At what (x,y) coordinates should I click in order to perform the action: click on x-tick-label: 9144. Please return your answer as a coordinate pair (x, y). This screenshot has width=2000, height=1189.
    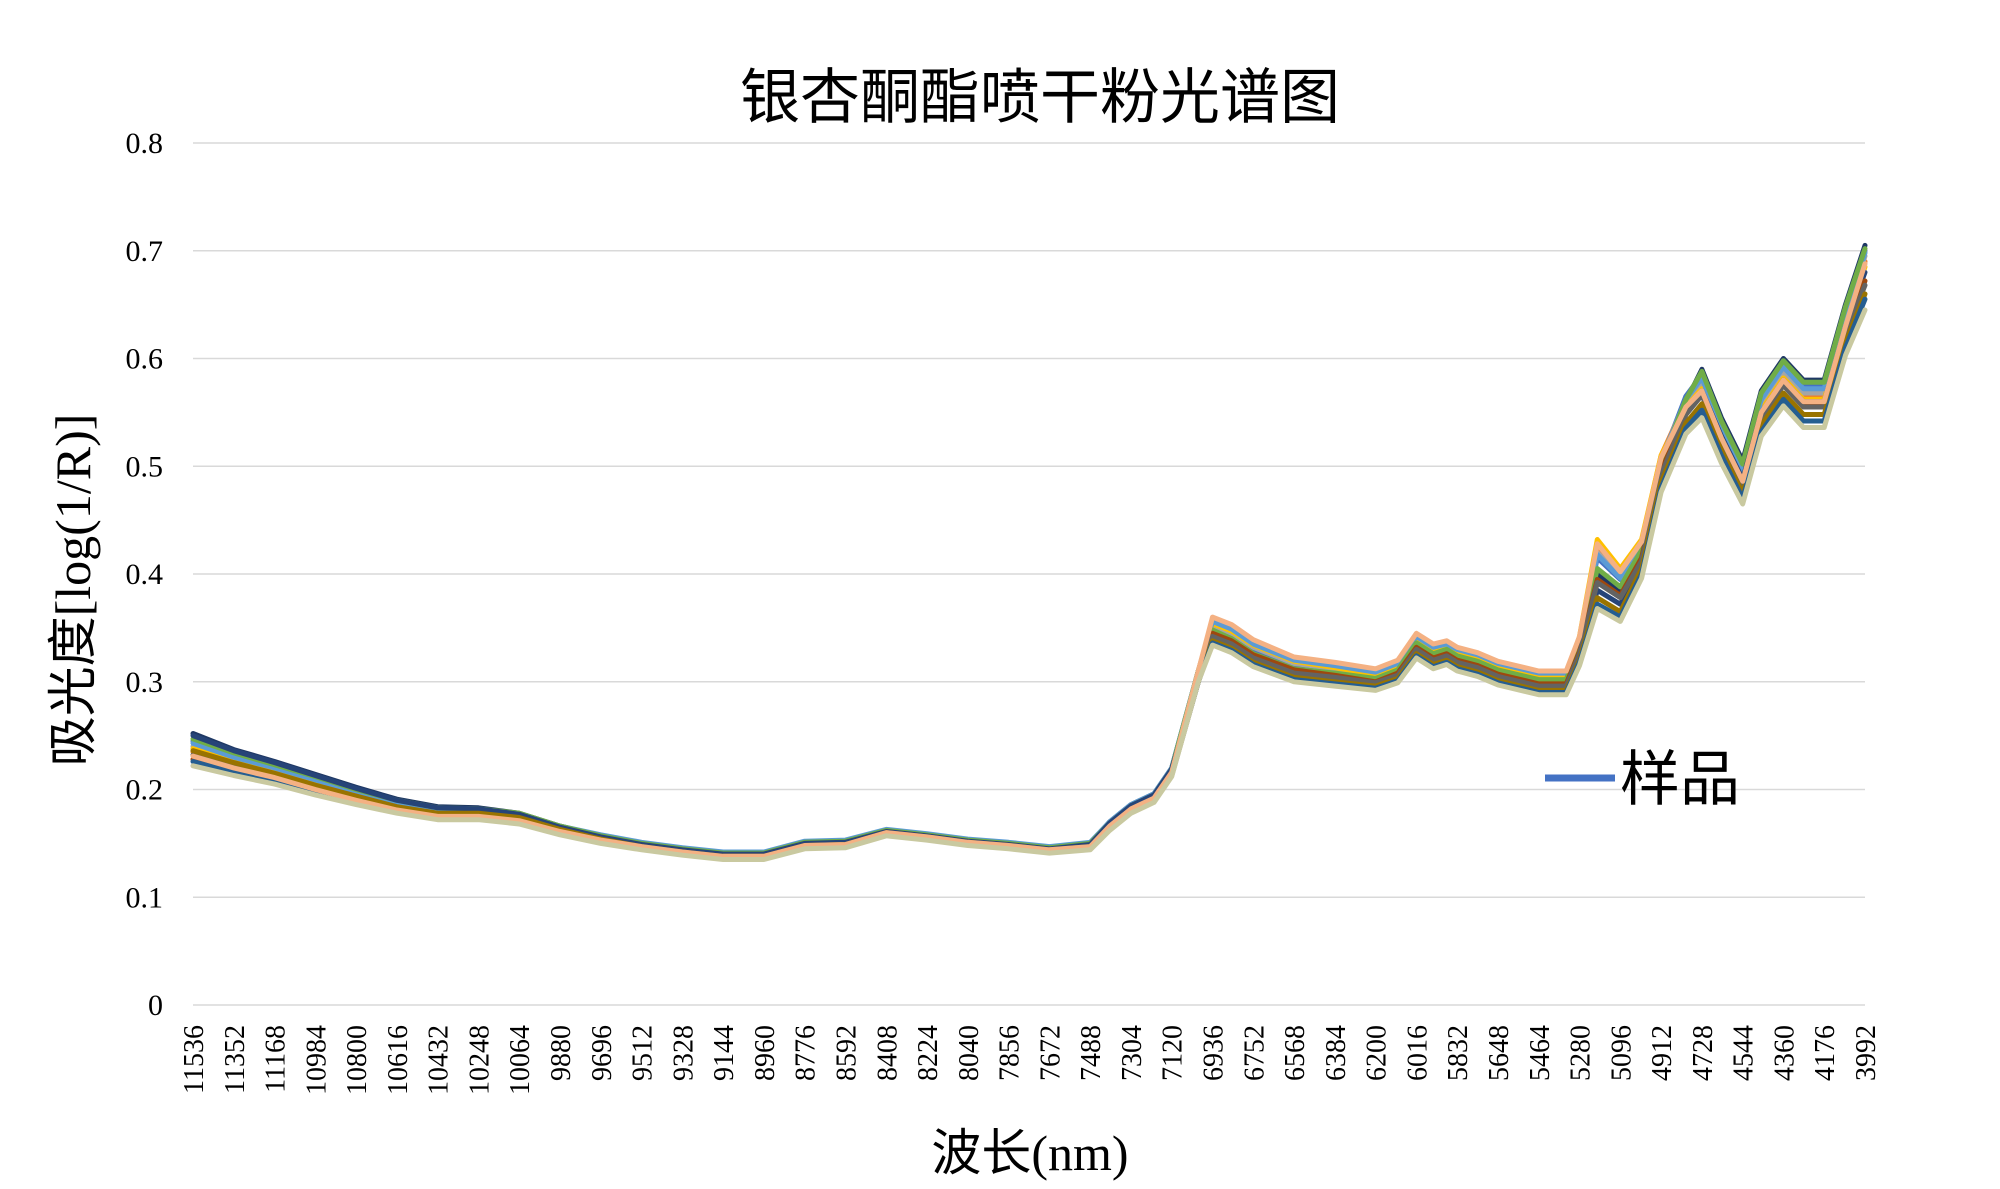
    Looking at the image, I should click on (724, 1053).